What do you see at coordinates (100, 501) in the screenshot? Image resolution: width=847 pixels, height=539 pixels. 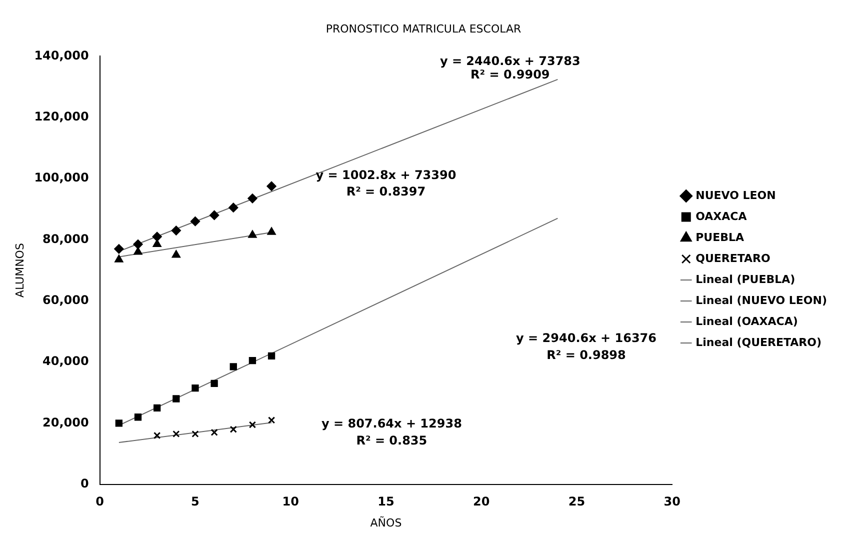 I see `x-tick-label: 0` at bounding box center [100, 501].